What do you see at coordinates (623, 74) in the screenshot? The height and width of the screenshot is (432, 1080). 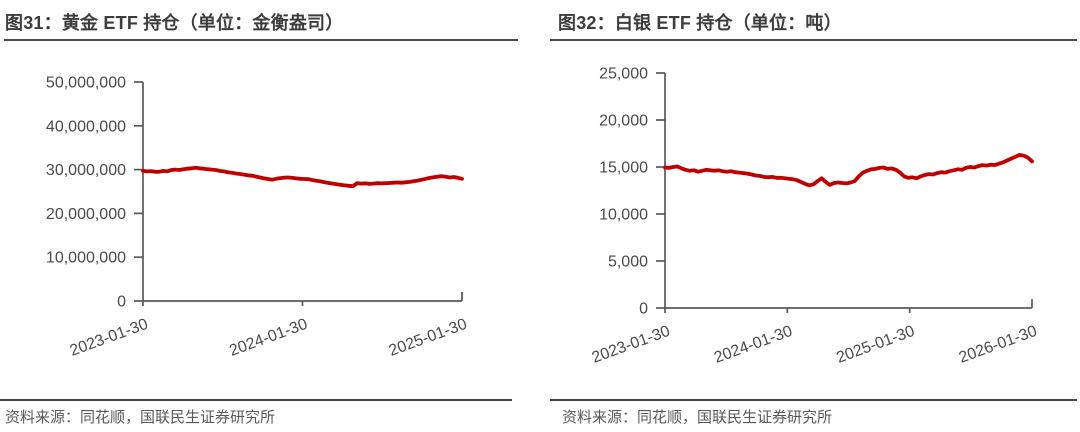 I see `y-tick-label: 25,000` at bounding box center [623, 74].